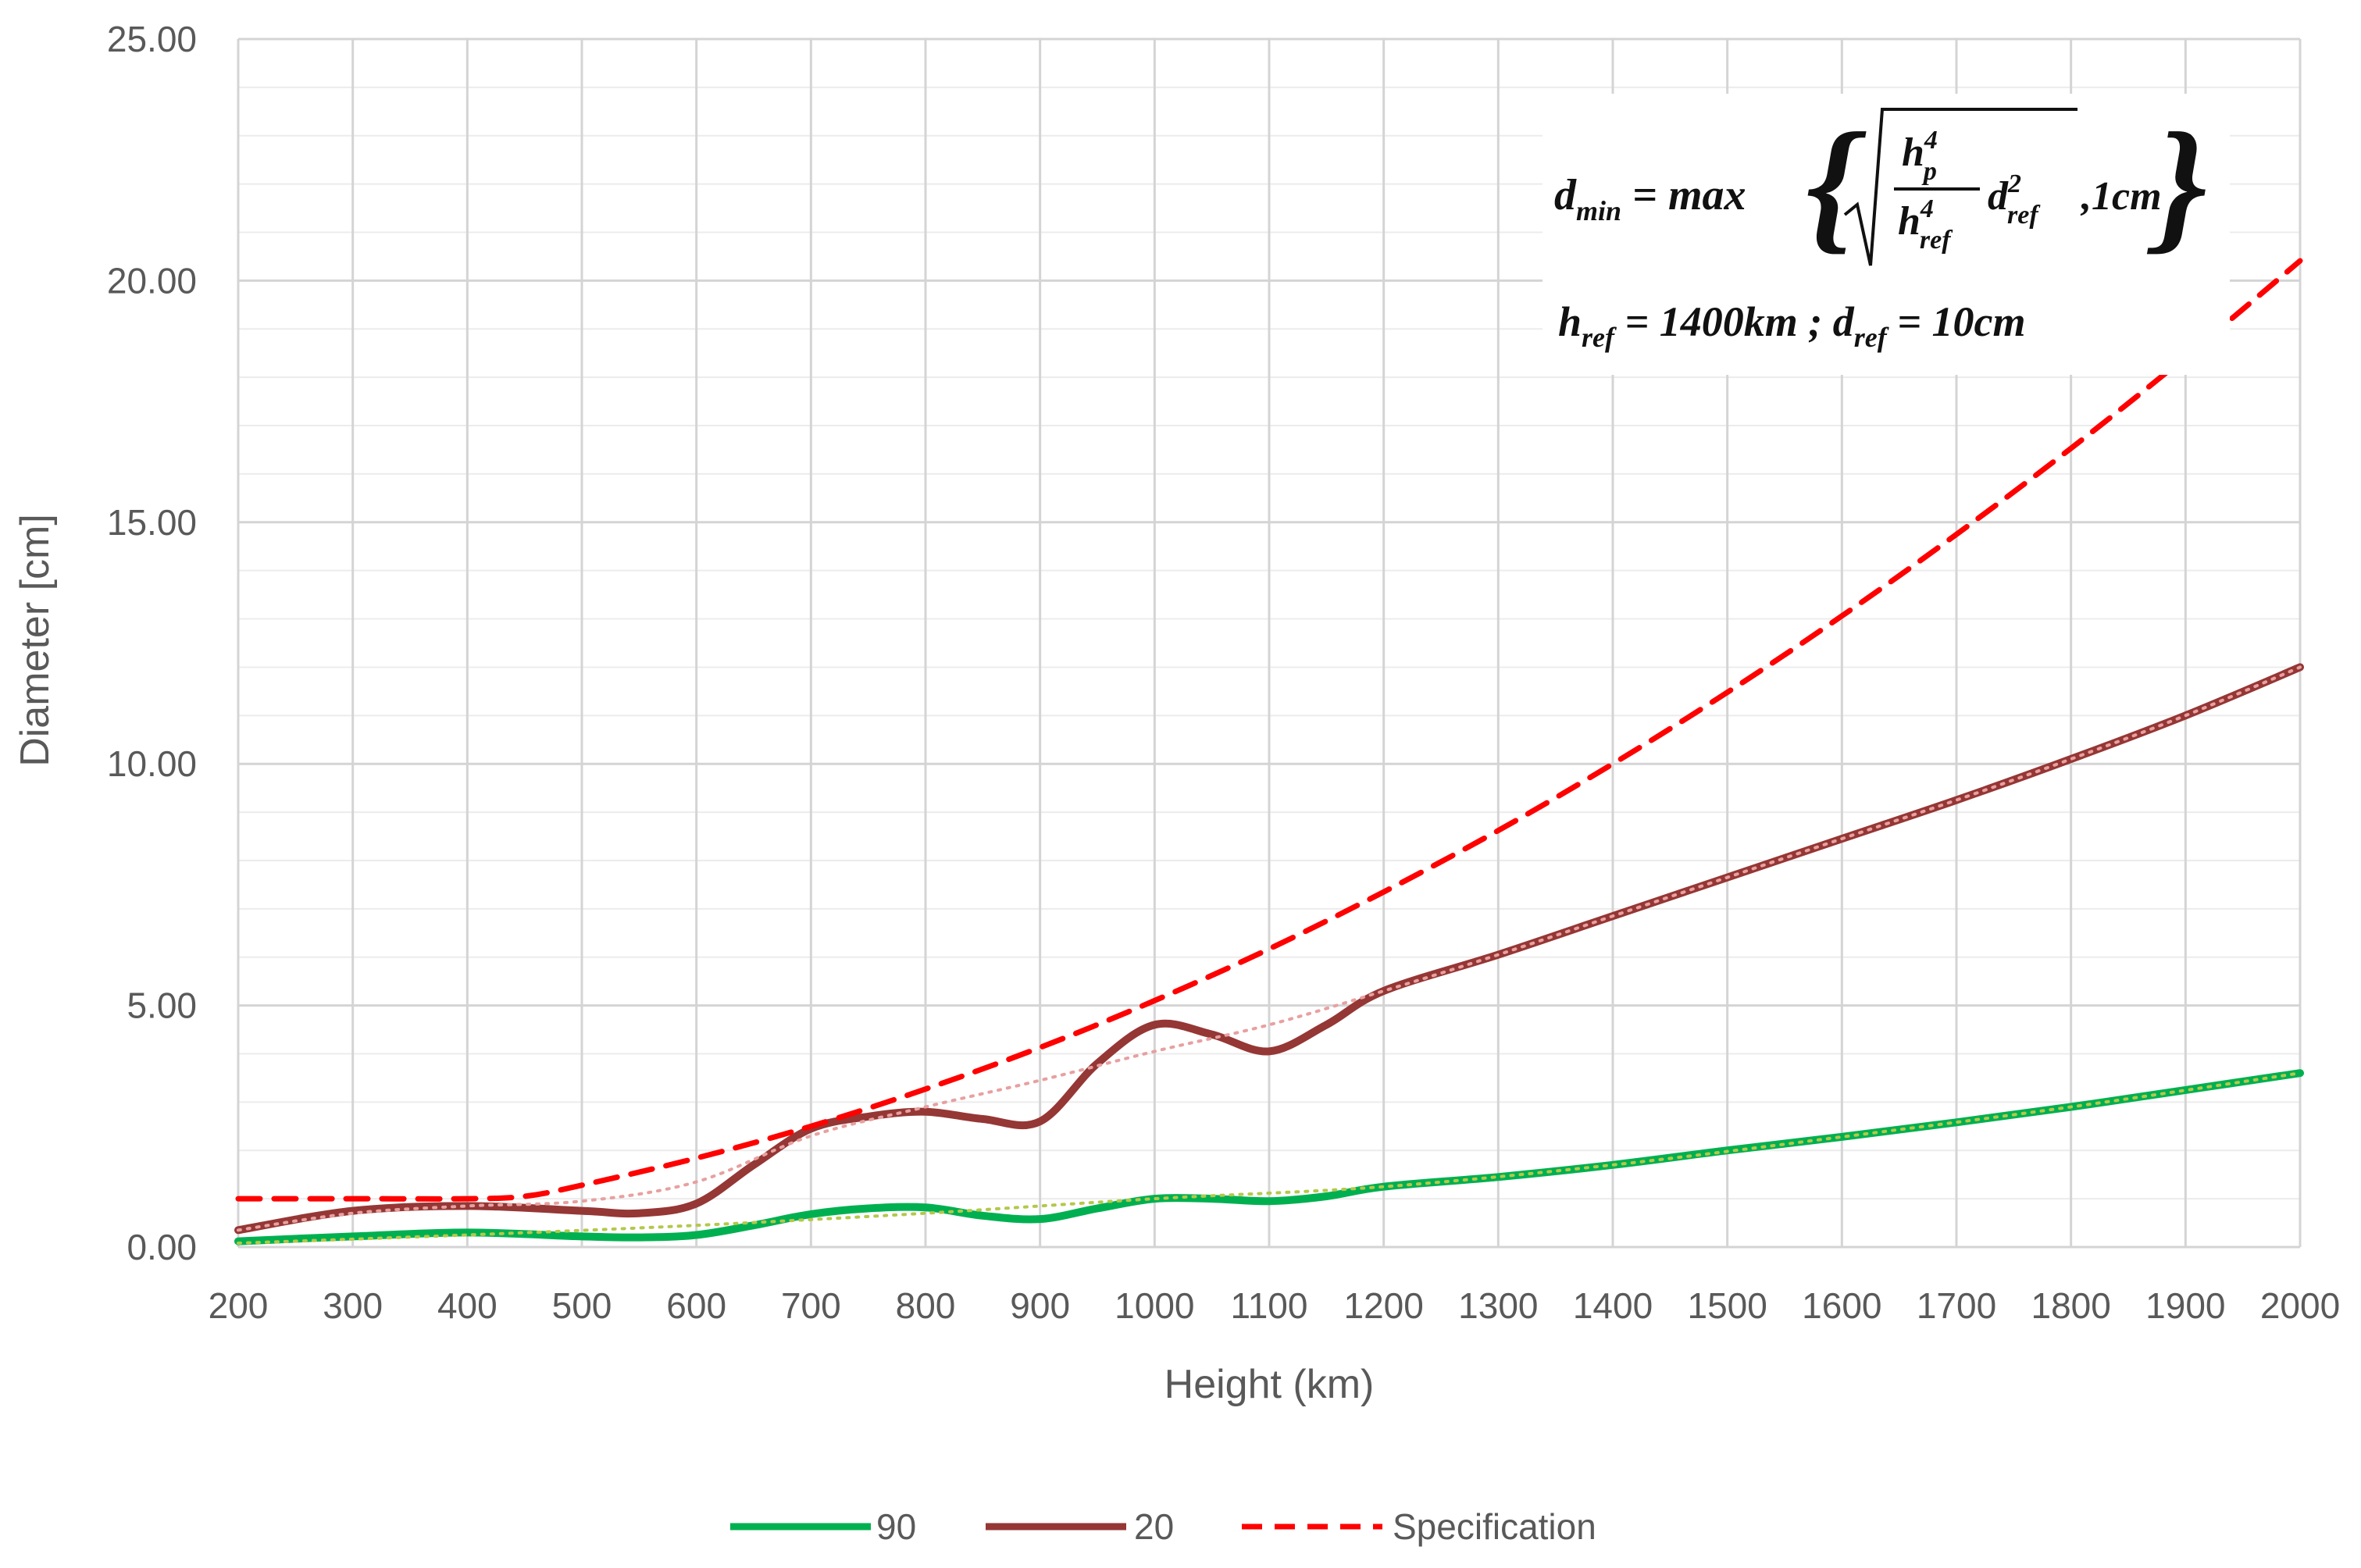  I want to click on x-tick-label: 300, so click(353, 1305).